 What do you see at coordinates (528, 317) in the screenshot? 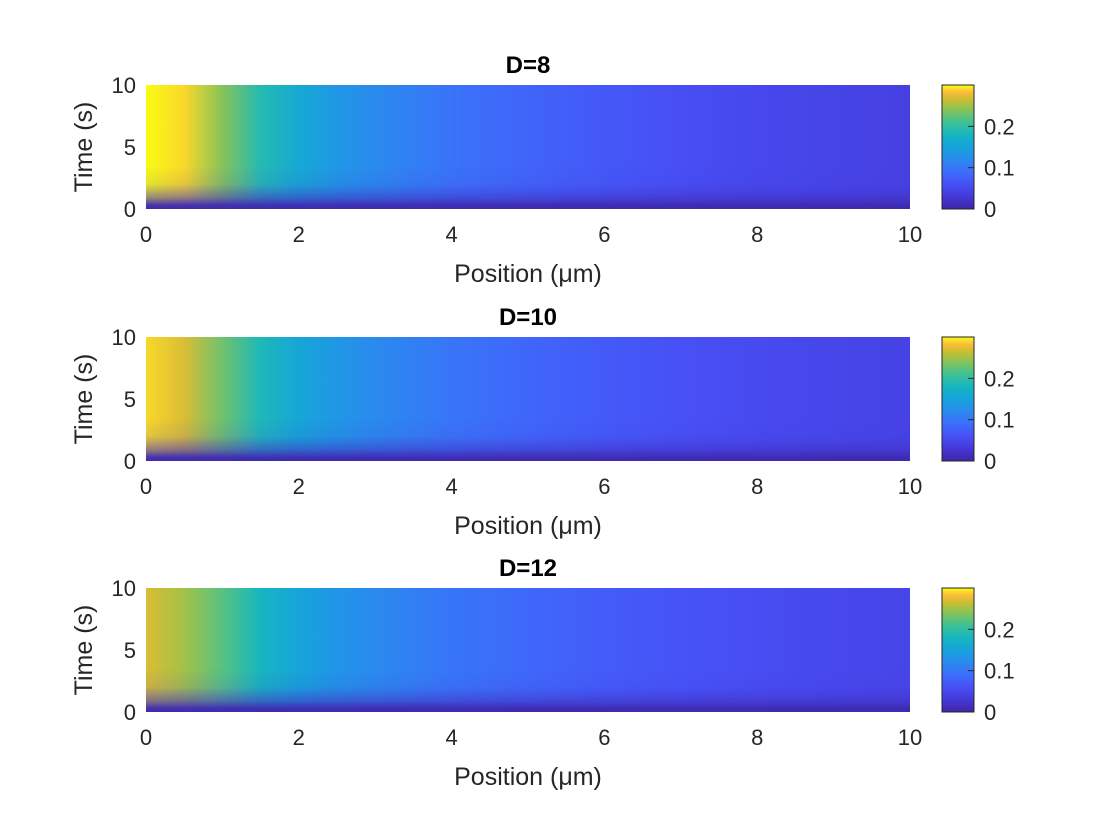
I see `panel-title: D=10` at bounding box center [528, 317].